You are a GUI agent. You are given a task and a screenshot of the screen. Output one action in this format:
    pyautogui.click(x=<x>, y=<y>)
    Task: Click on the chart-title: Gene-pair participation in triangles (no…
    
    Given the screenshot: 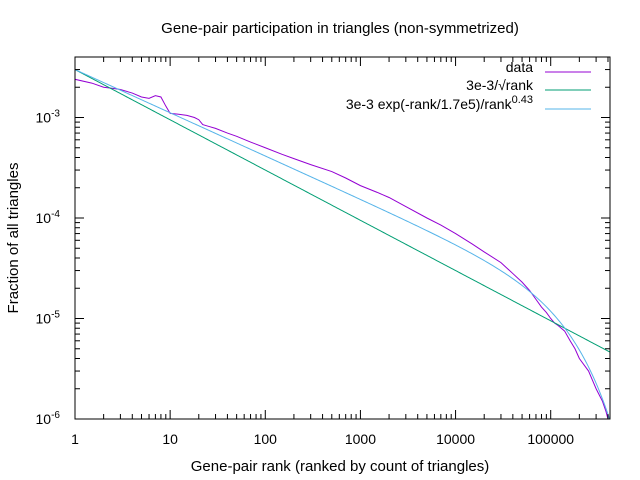 What is the action you would take?
    pyautogui.click(x=340, y=28)
    